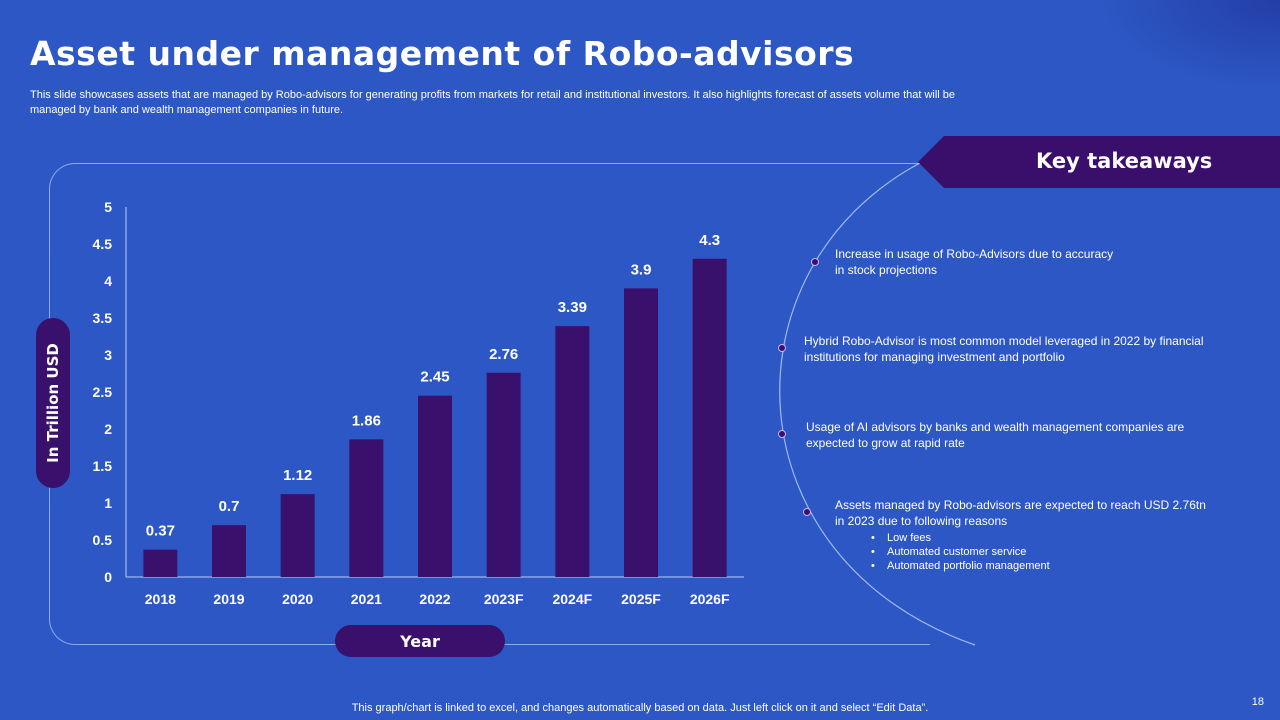  What do you see at coordinates (572, 599) in the screenshot?
I see `x-tick-label: 2024F` at bounding box center [572, 599].